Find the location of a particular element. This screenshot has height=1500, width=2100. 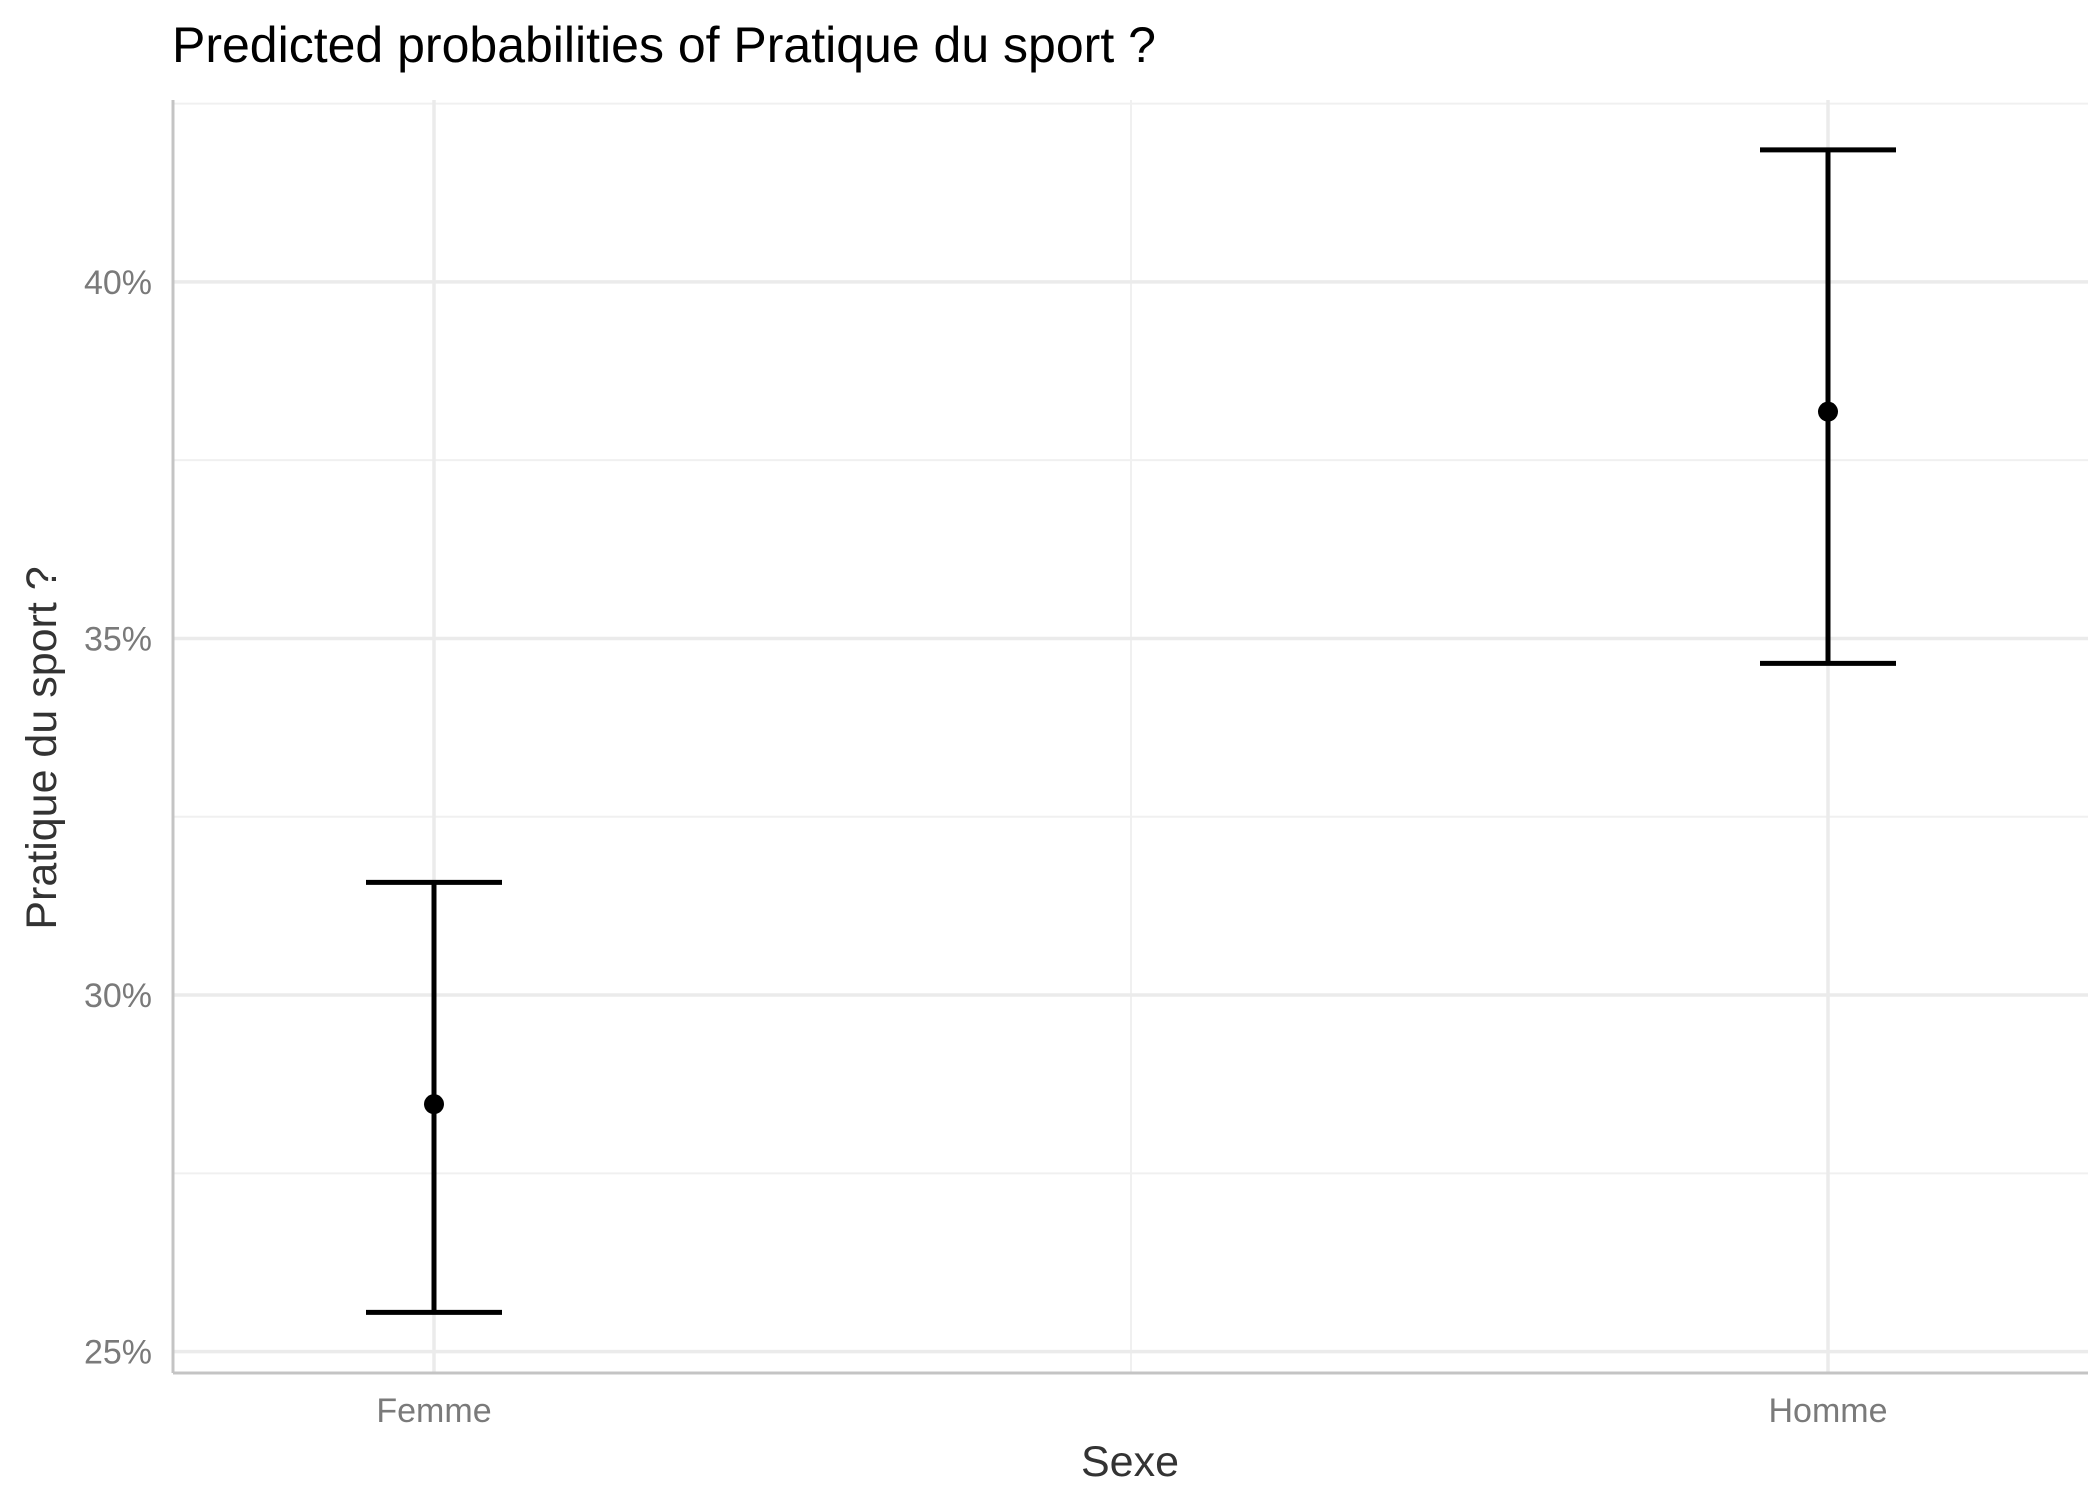

y-axis-title: Pratique du sport ? is located at coordinates (42, 747).